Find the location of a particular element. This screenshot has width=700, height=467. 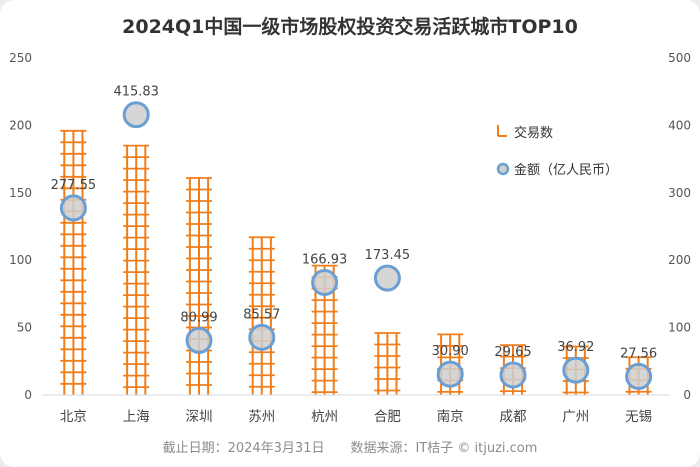

amount-data-label: 36.92 is located at coordinates (575, 347).